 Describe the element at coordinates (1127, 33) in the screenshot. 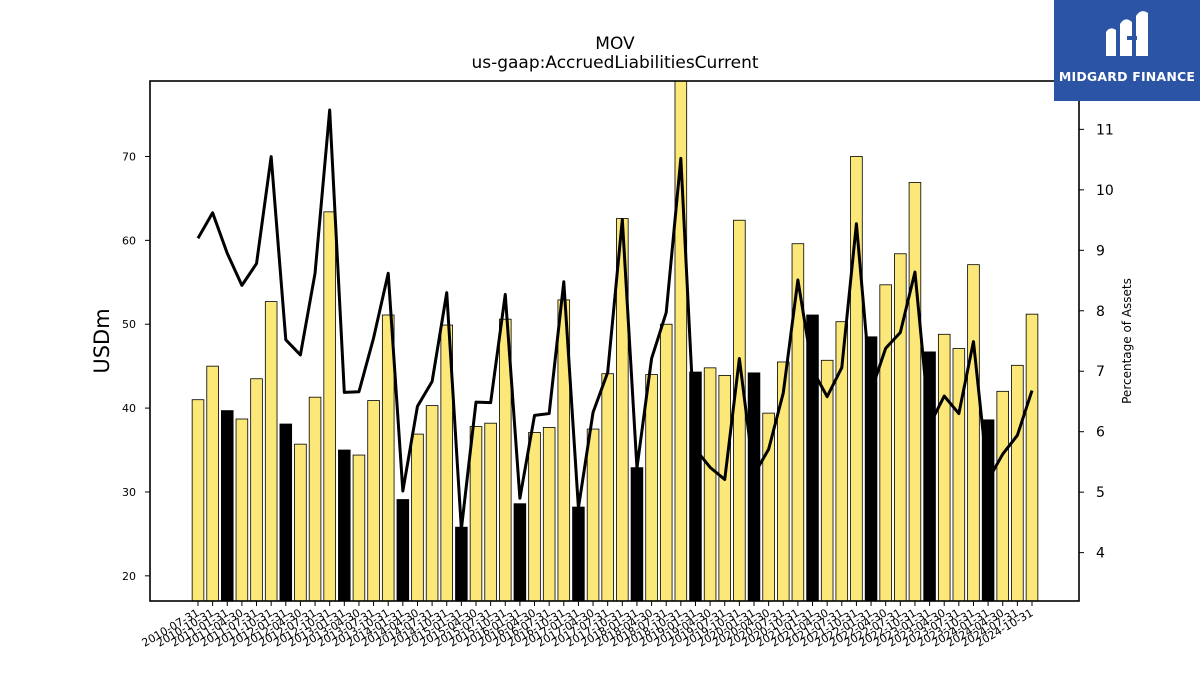

I see `midgard-logo-icon` at that location.